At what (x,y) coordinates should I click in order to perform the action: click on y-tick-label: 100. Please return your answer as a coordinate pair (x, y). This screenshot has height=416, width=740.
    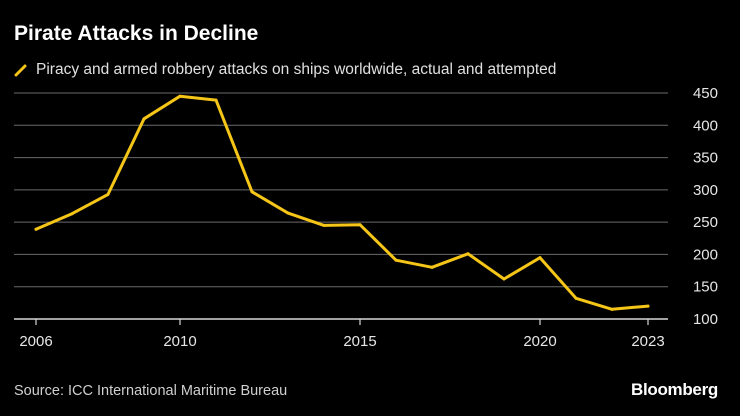
    Looking at the image, I should click on (705, 319).